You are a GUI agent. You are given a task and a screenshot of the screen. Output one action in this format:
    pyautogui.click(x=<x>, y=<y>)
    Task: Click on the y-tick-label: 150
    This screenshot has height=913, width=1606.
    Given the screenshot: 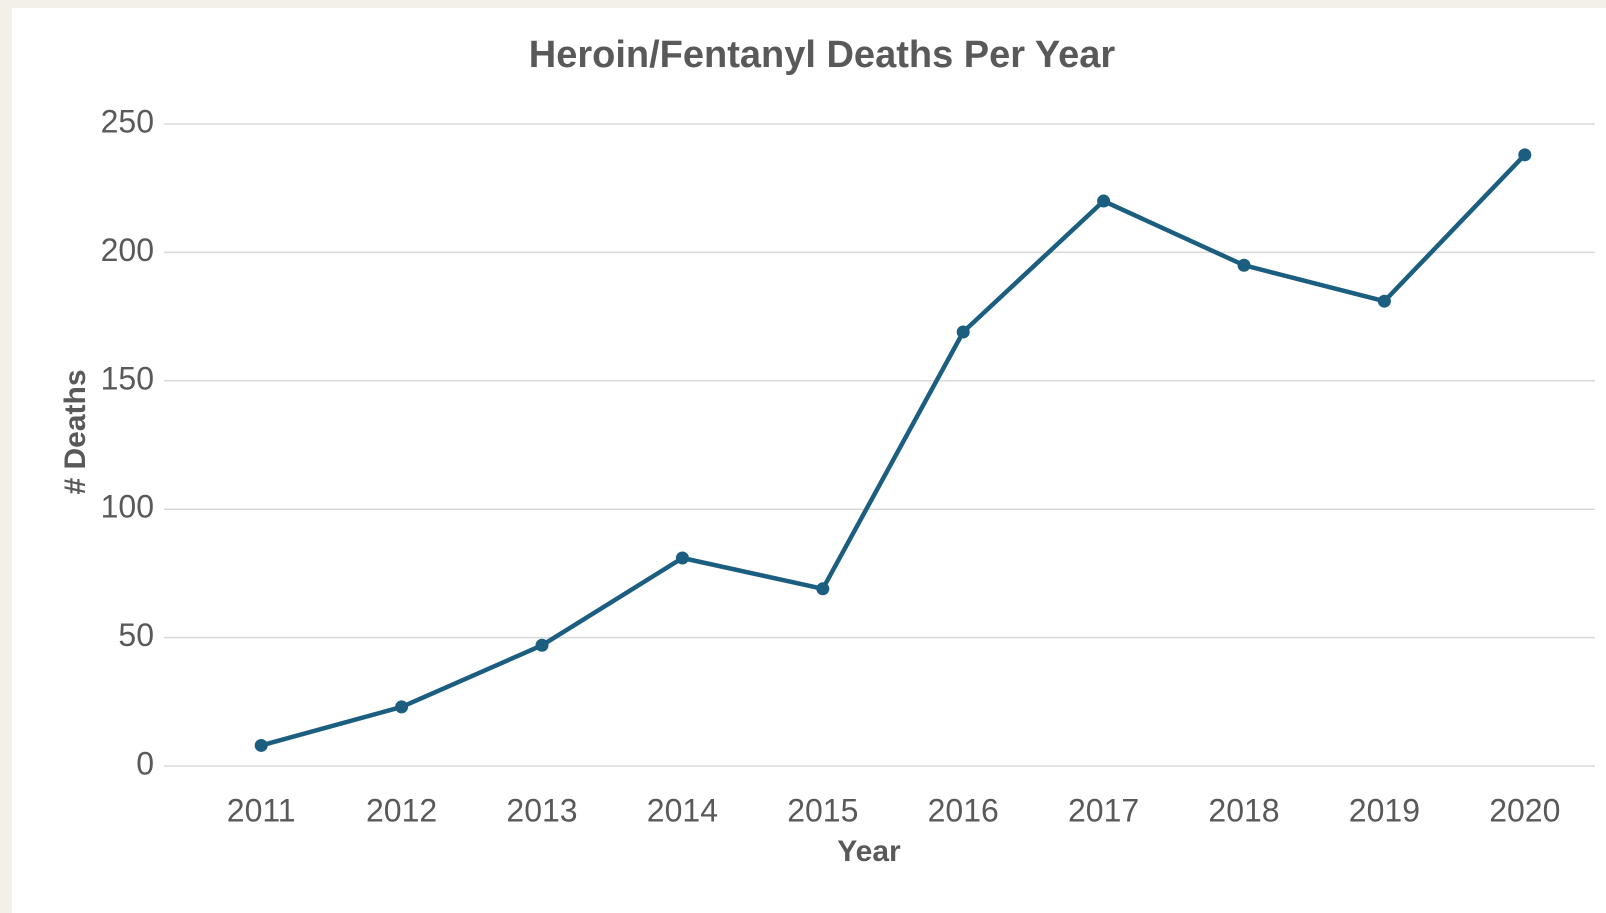 What is the action you would take?
    pyautogui.click(x=127, y=378)
    